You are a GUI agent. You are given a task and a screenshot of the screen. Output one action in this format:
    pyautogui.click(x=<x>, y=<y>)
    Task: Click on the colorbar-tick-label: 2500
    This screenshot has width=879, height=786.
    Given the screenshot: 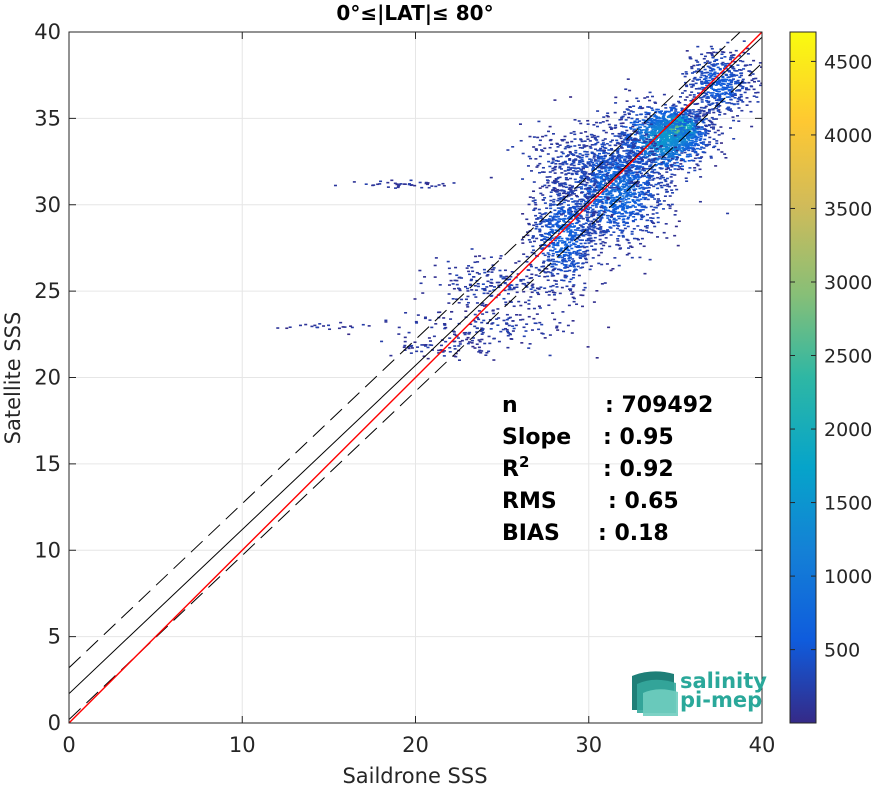 What is the action you would take?
    pyautogui.click(x=848, y=357)
    